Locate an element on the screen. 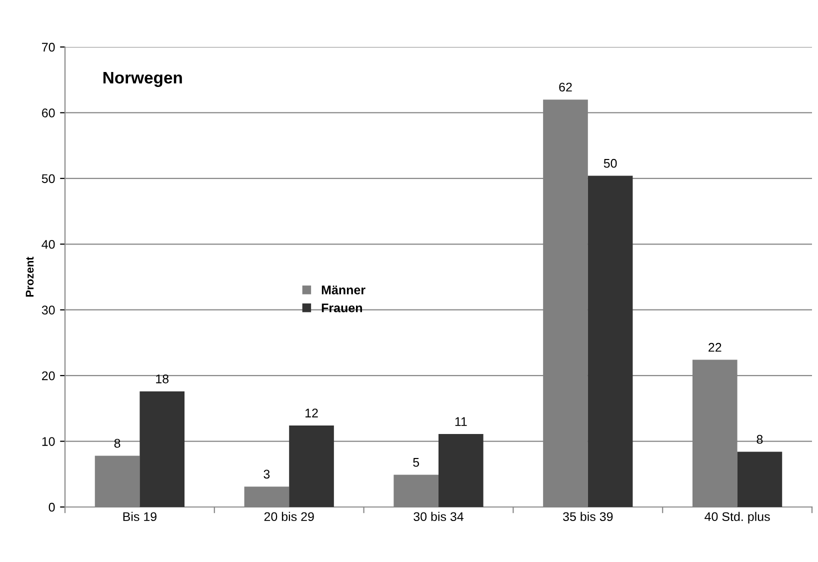 This screenshot has width=818, height=562. y-tick-label: 60 is located at coordinates (48, 113).